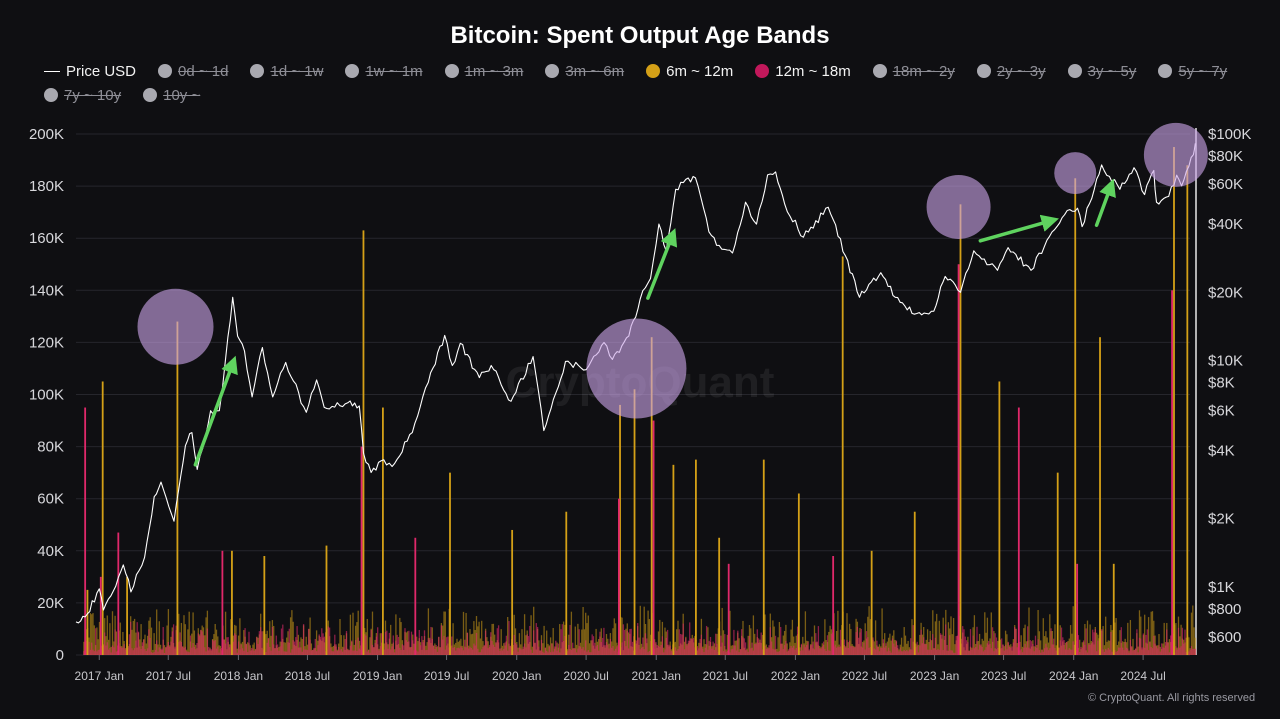 The height and width of the screenshot is (719, 1280). What do you see at coordinates (1224, 637) in the screenshot?
I see `right-tick-label: $600` at bounding box center [1224, 637].